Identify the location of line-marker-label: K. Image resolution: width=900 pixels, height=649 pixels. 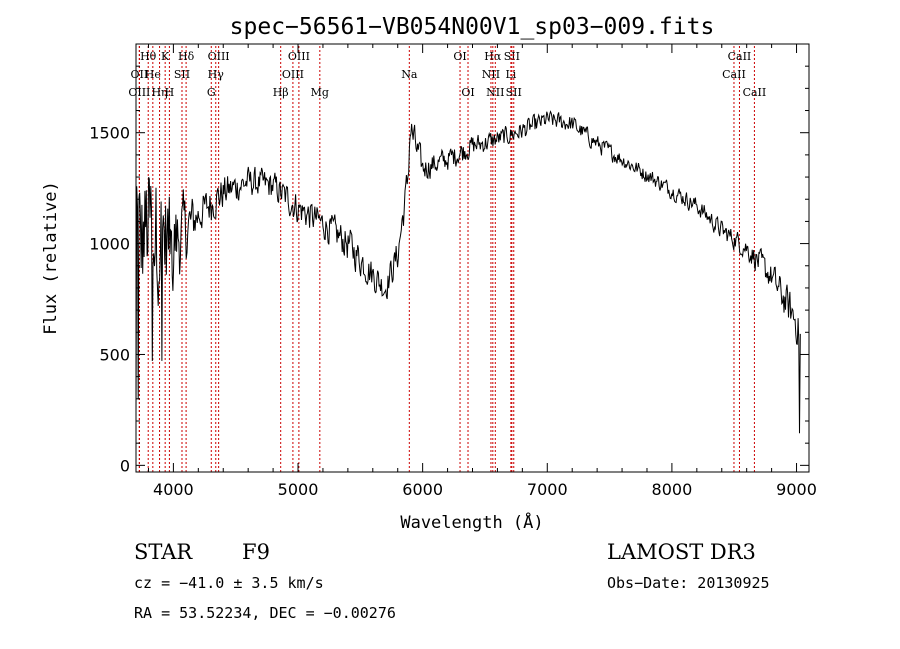
(165, 56).